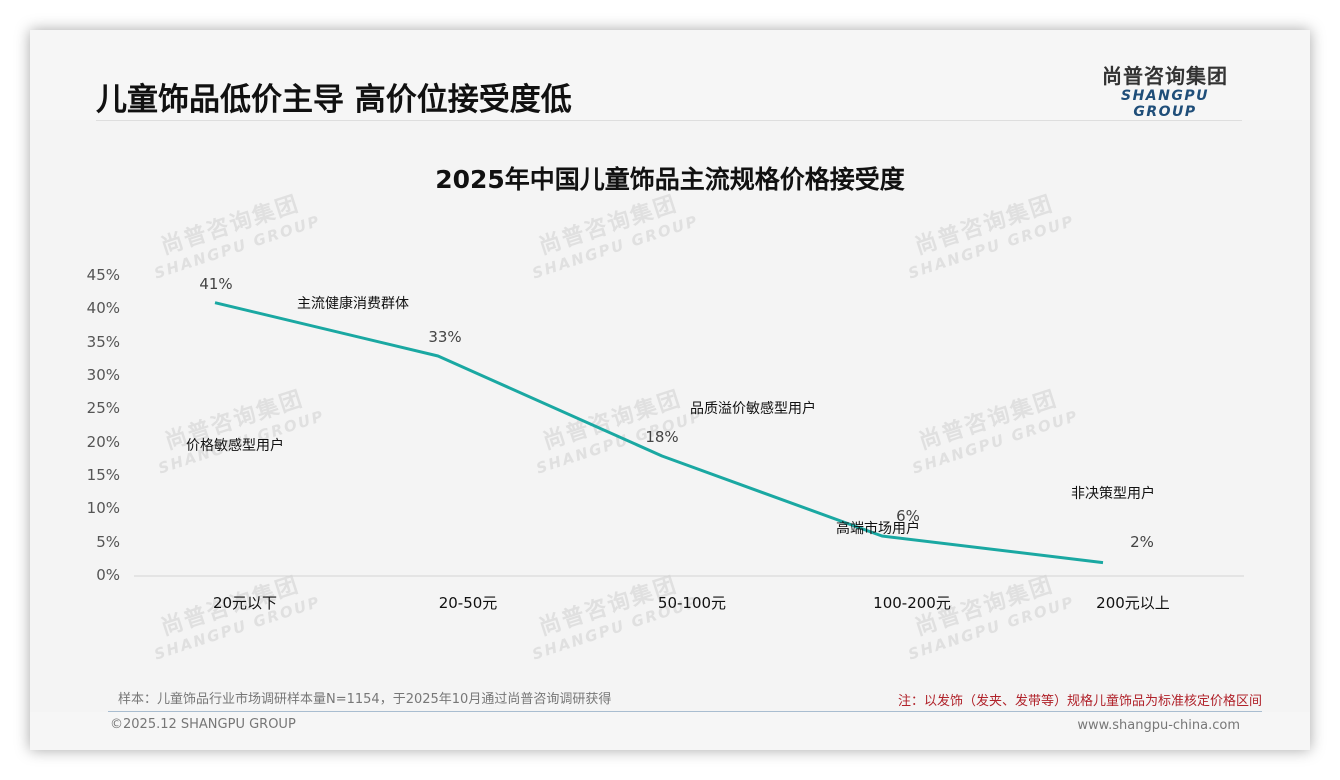 The width and height of the screenshot is (1340, 780). What do you see at coordinates (103, 475) in the screenshot?
I see `y-tick-label: 15%` at bounding box center [103, 475].